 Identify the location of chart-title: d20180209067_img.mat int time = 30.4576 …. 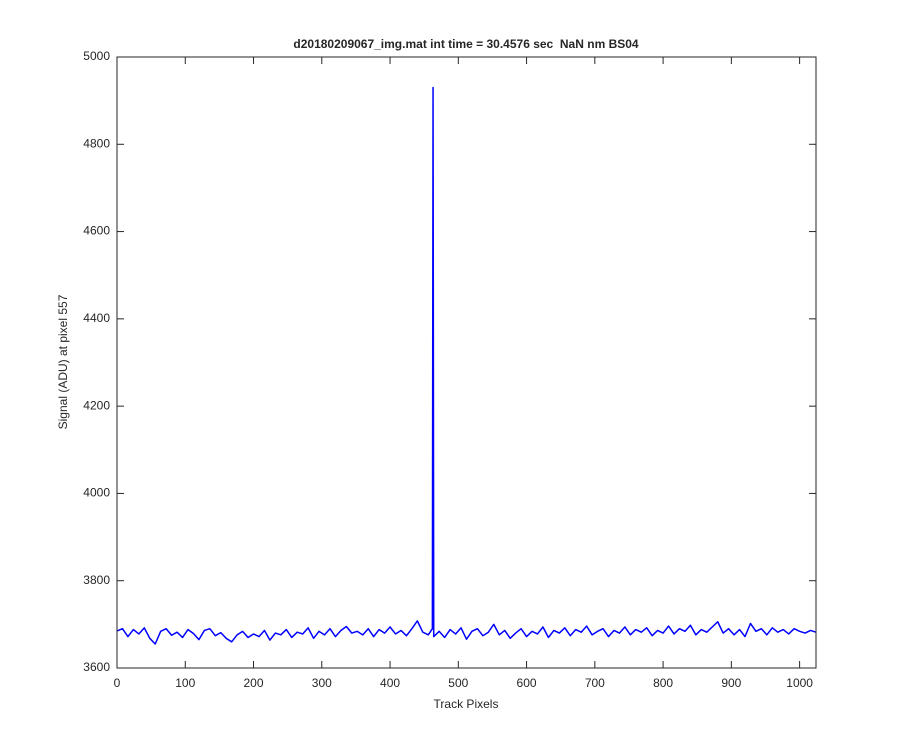
(466, 44).